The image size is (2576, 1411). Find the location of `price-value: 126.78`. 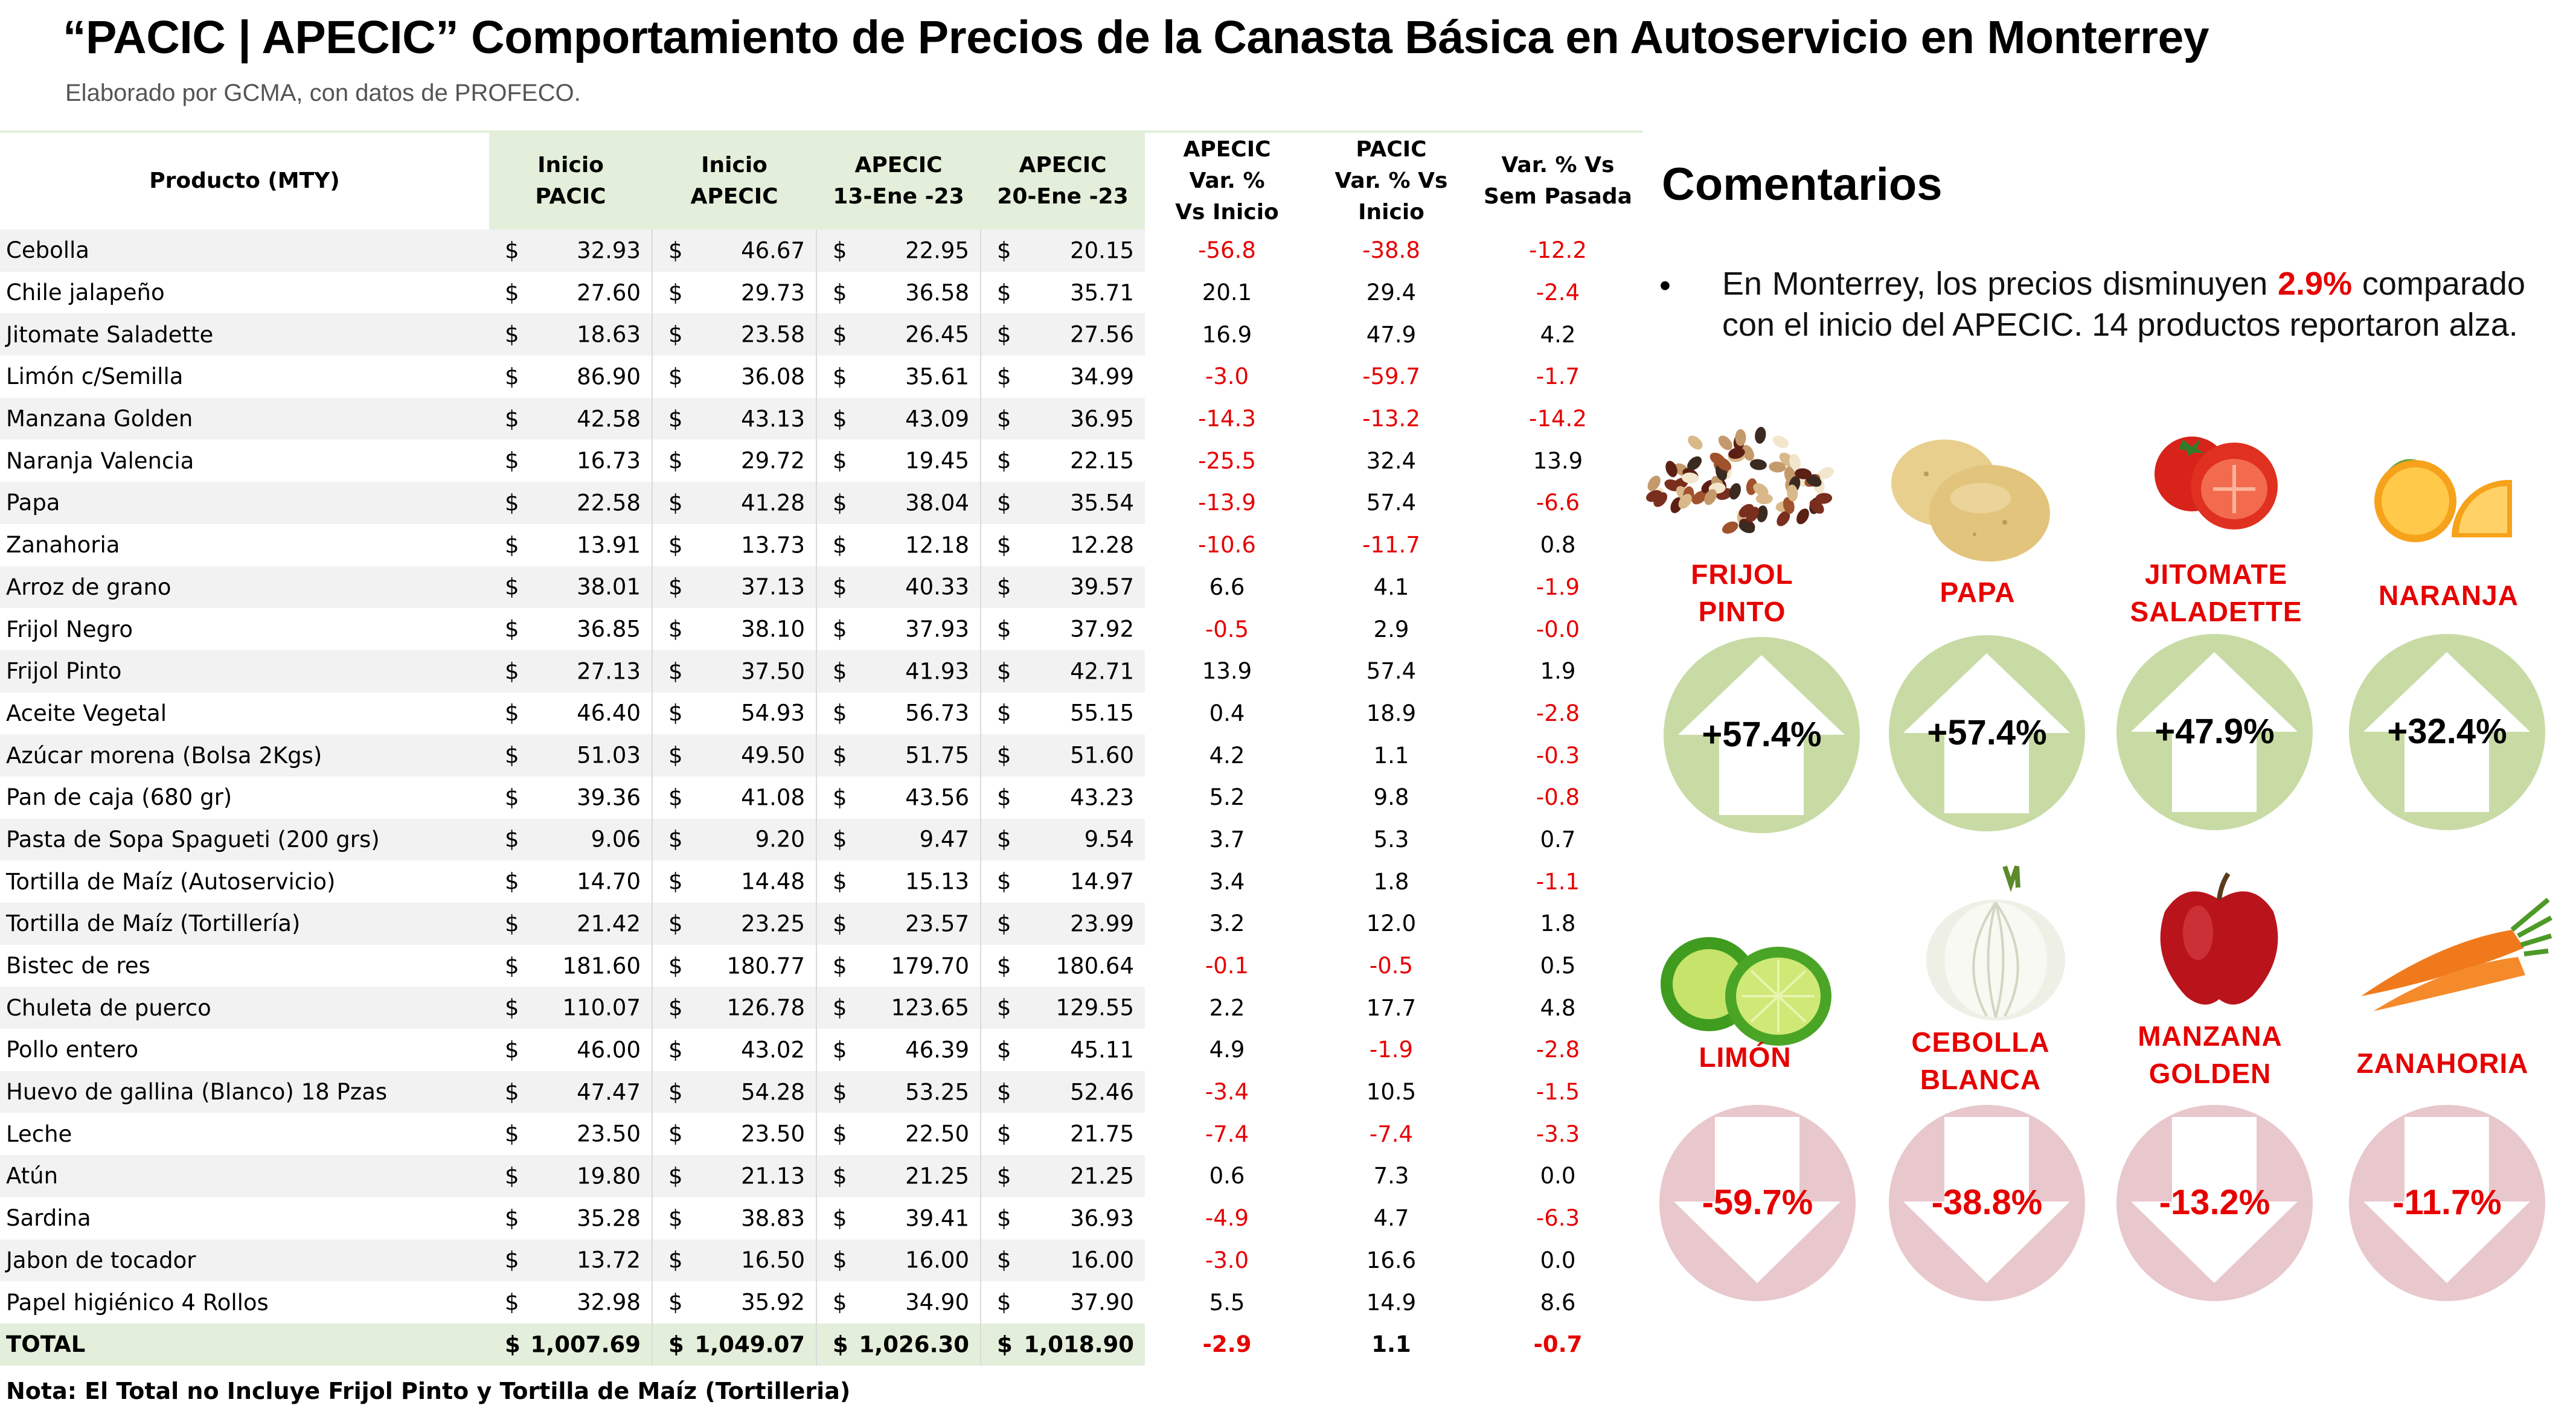

price-value: 126.78 is located at coordinates (765, 1007).